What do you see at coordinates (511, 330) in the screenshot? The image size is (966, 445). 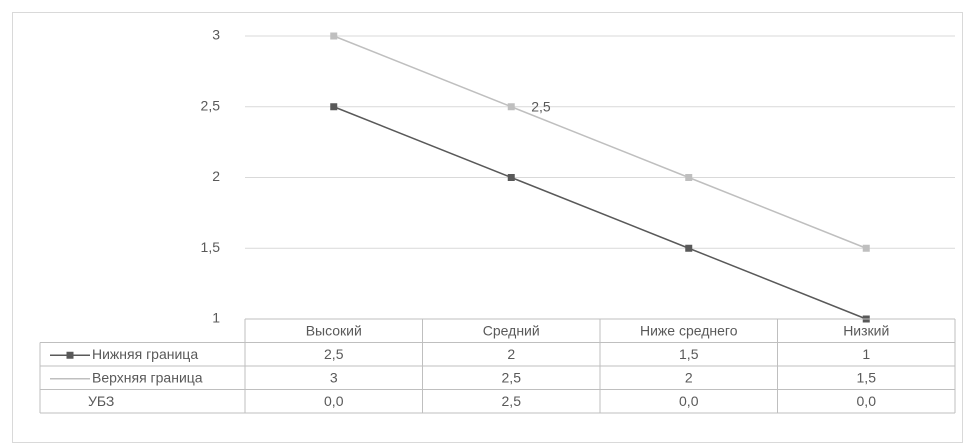 I see `x-tick-label: Средний` at bounding box center [511, 330].